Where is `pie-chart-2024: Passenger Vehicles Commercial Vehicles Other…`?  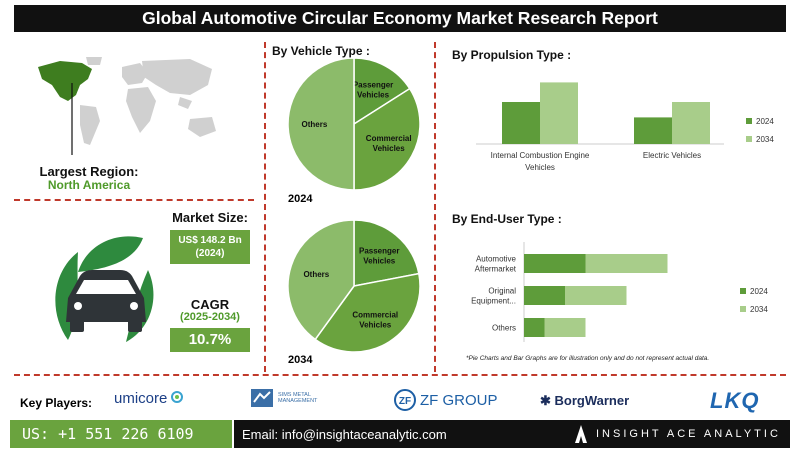
pie-chart-2024: Passenger Vehicles Commercial Vehicles Other… is located at coordinates (354, 124).